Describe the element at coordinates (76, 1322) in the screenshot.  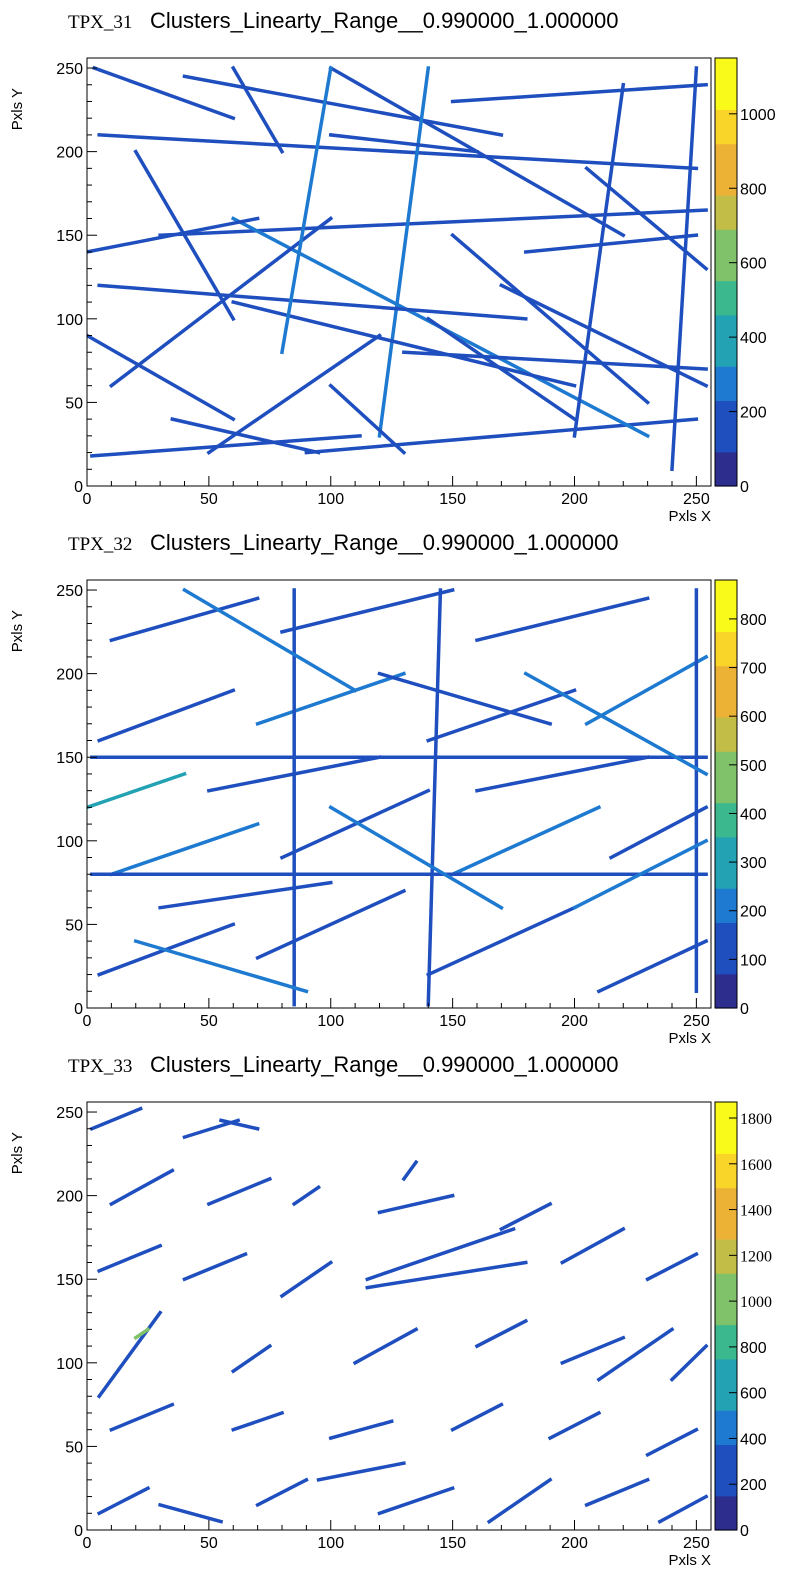
I see `y-axis: 0 50 100 150 200 250` at that location.